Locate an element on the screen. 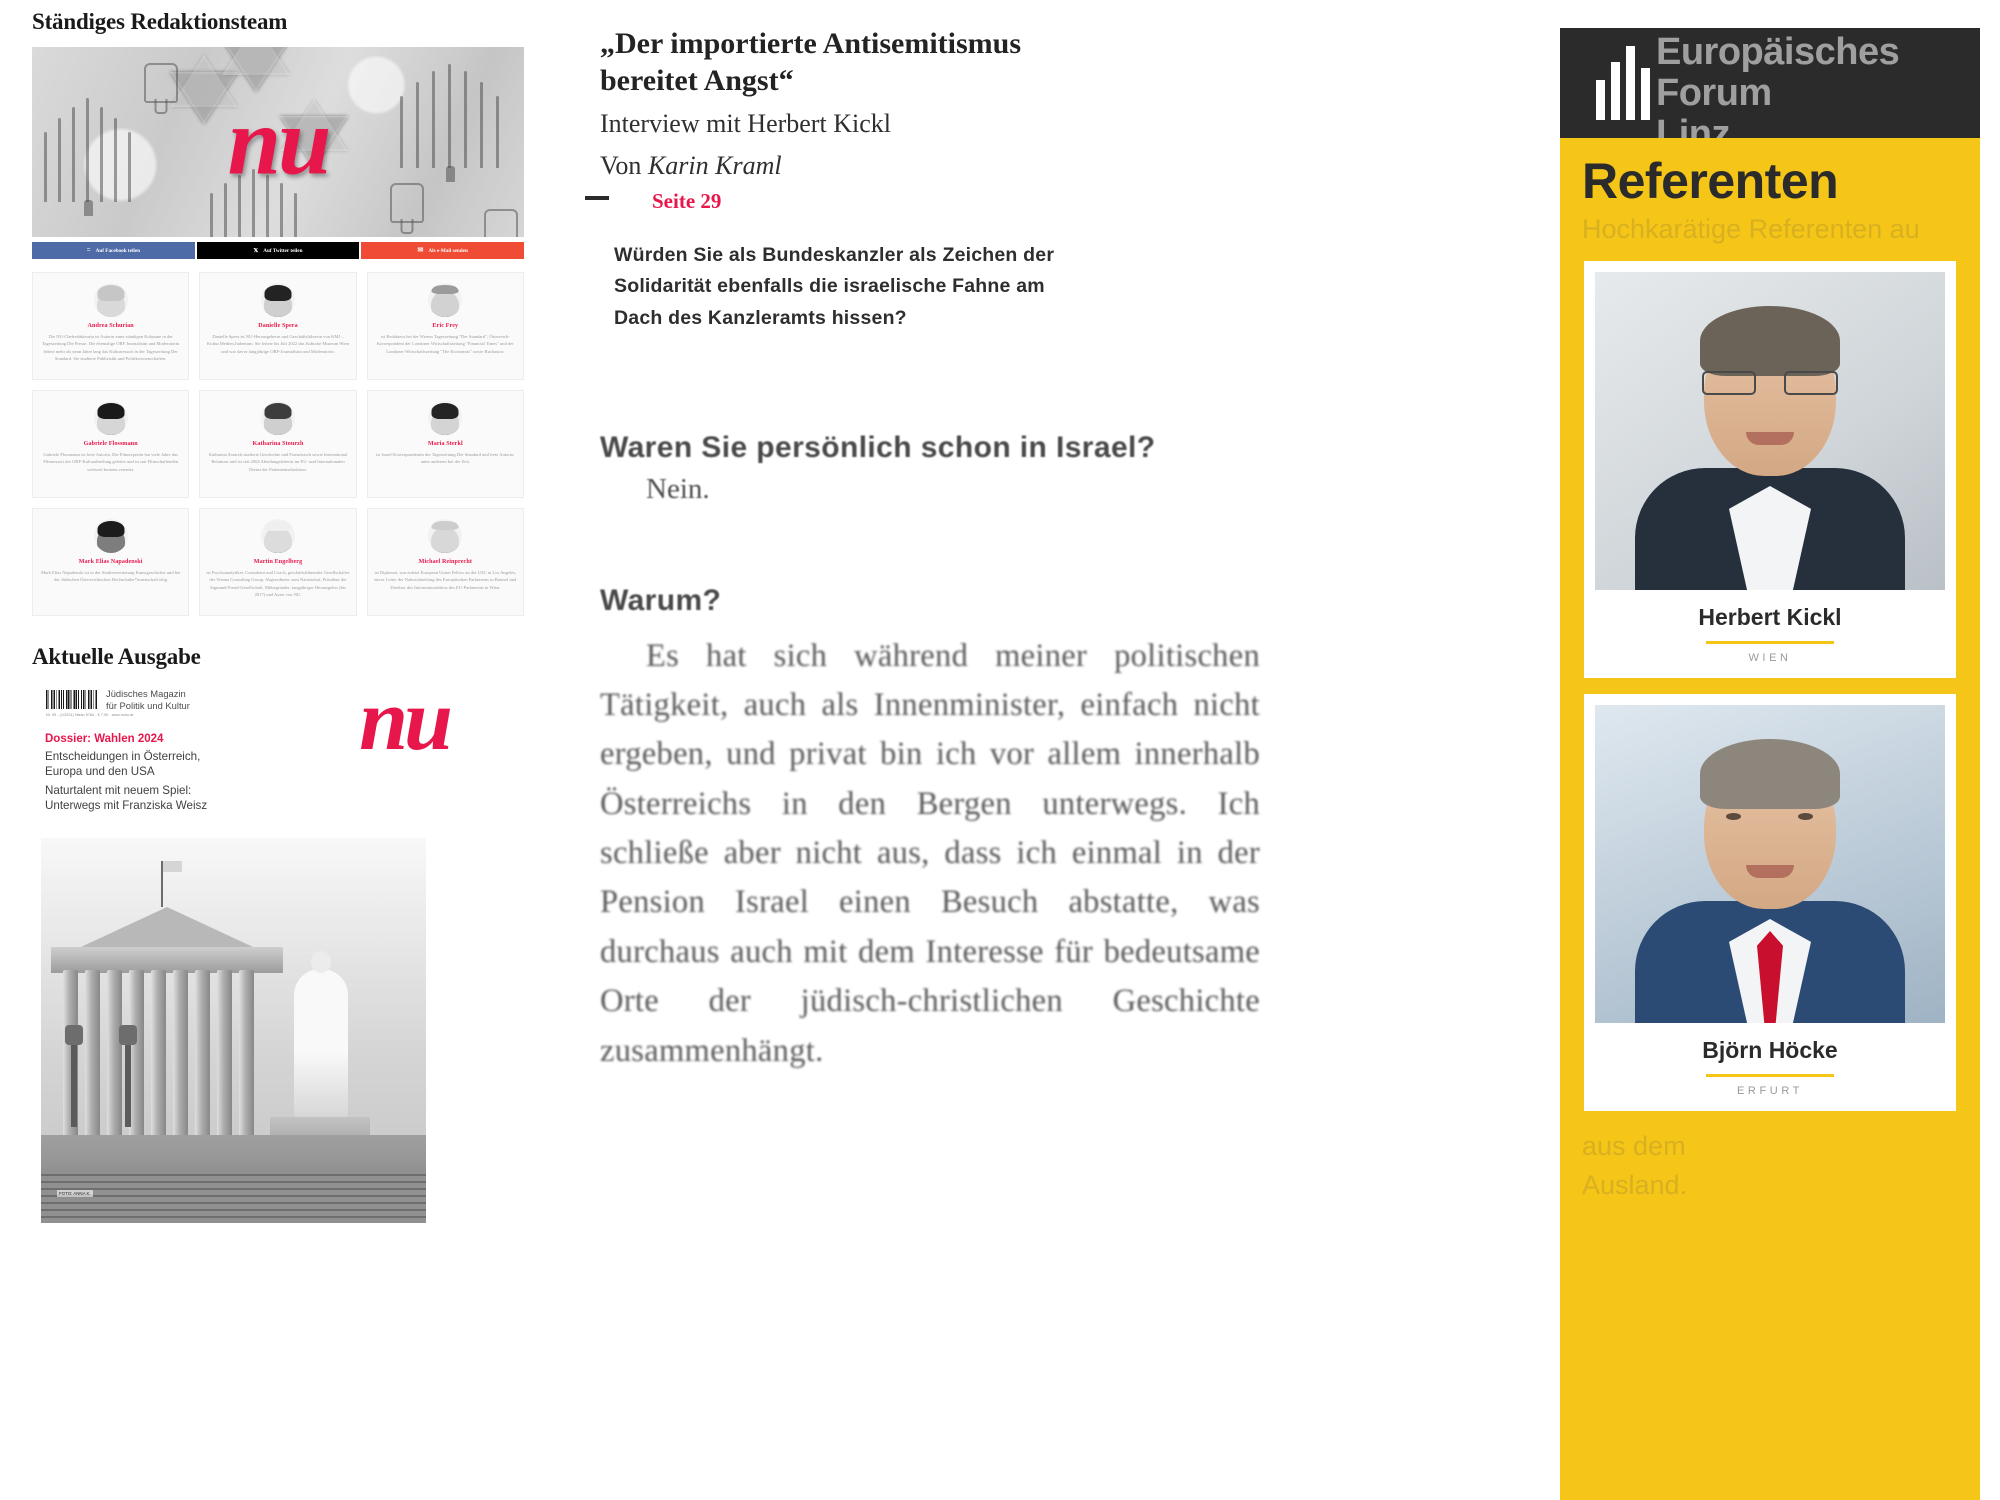 Image resolution: width=2000 pixels, height=1500 pixels. hero-image: nu is located at coordinates (278, 142).